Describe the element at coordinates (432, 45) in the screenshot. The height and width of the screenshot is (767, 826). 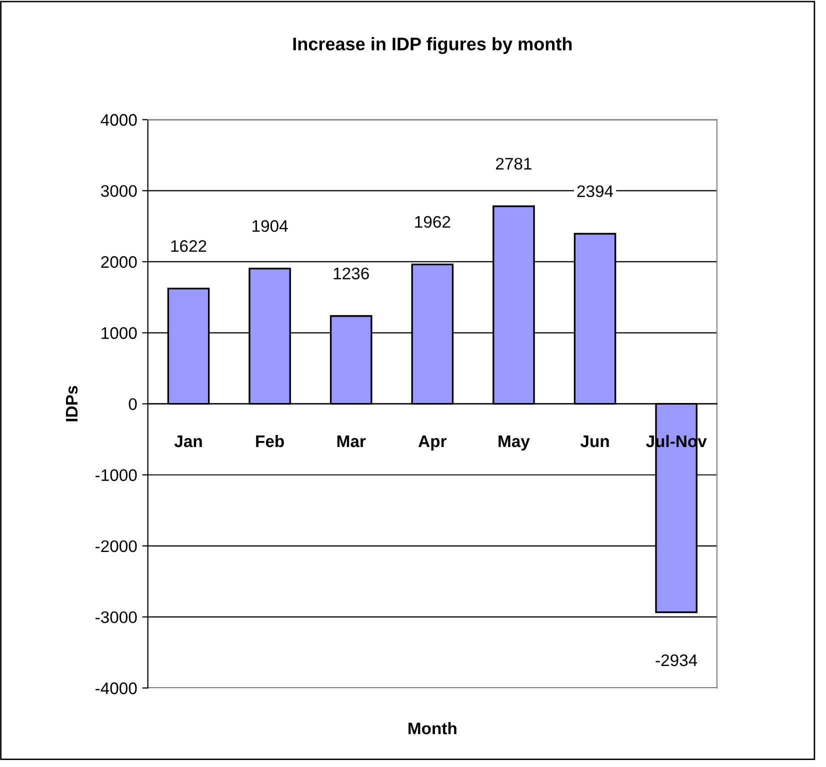
I see `chart-title: Increase in IDP figures by month` at that location.